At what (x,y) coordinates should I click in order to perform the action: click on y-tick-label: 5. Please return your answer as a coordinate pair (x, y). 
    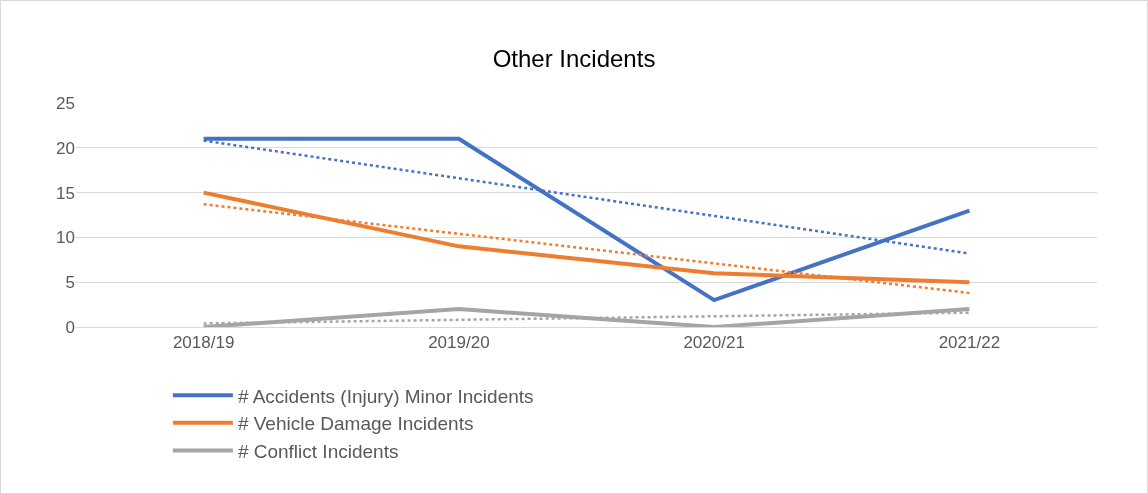
    Looking at the image, I should click on (70, 283).